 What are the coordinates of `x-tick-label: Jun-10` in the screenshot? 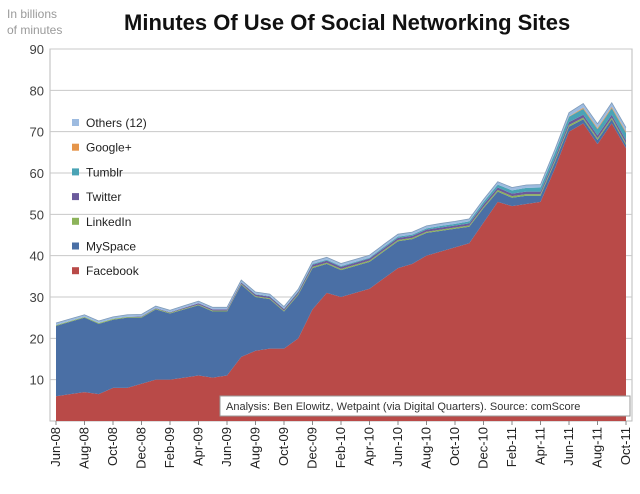 It's located at (397, 447).